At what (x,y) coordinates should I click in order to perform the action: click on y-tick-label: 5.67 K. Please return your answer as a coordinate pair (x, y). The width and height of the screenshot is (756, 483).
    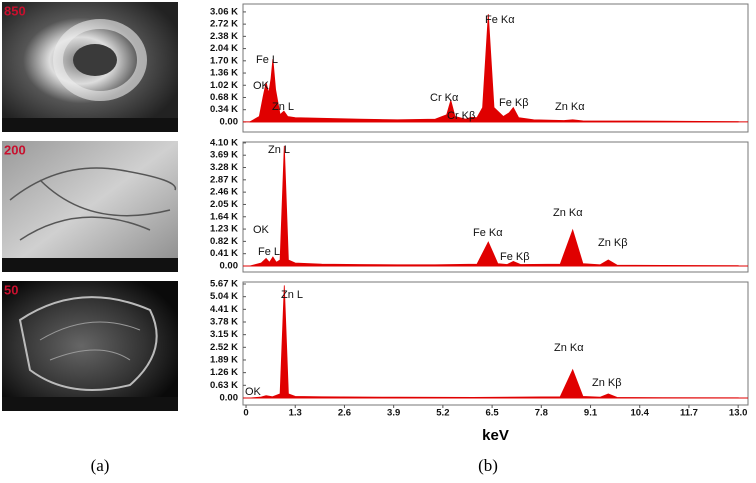
    Looking at the image, I should click on (224, 284).